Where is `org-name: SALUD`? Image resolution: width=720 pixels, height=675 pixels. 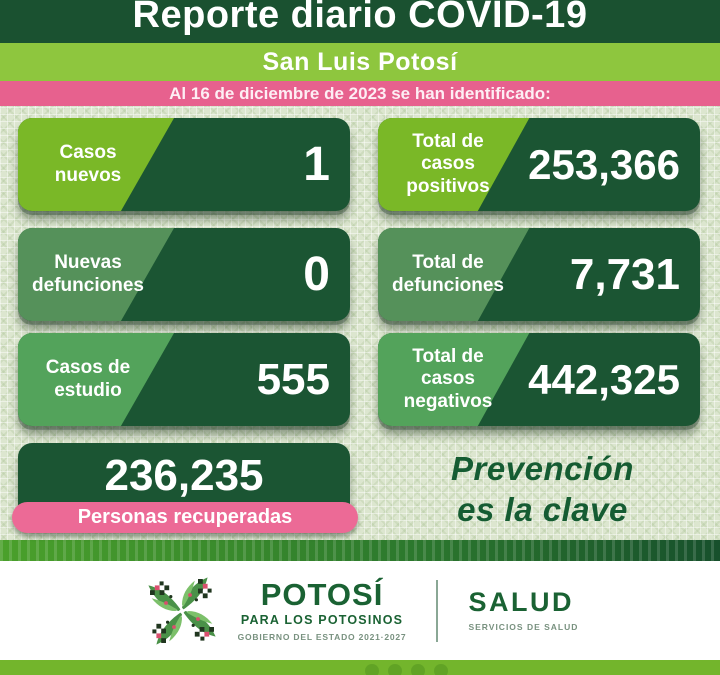 org-name: SALUD is located at coordinates (521, 602).